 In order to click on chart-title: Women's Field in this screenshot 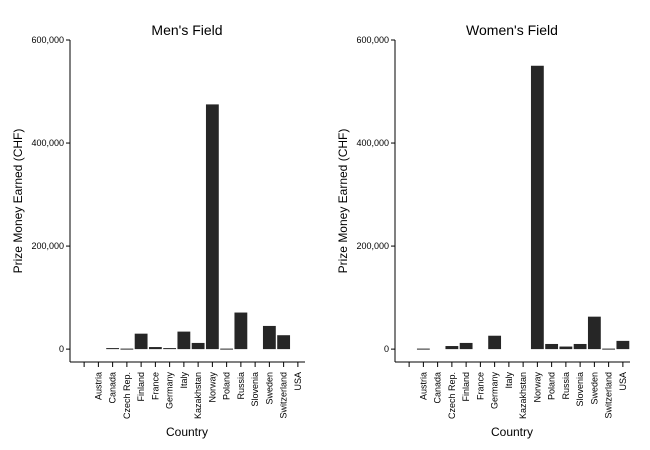, I will do `click(512, 30)`.